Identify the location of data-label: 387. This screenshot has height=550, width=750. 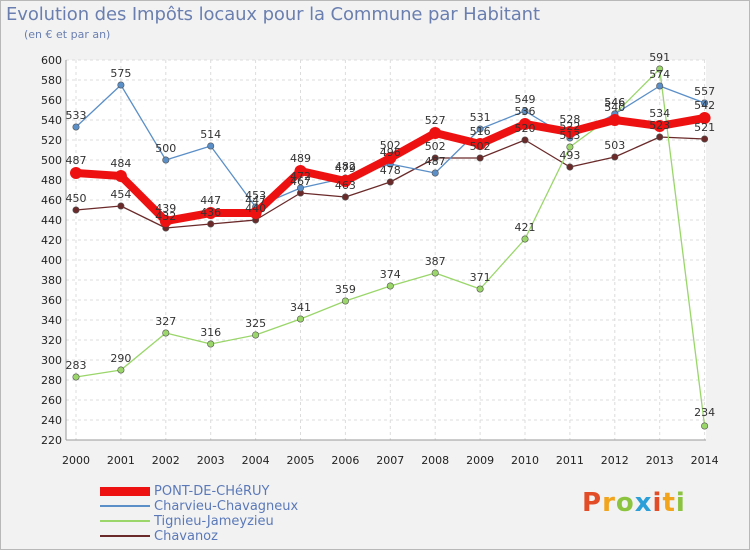
(435, 261).